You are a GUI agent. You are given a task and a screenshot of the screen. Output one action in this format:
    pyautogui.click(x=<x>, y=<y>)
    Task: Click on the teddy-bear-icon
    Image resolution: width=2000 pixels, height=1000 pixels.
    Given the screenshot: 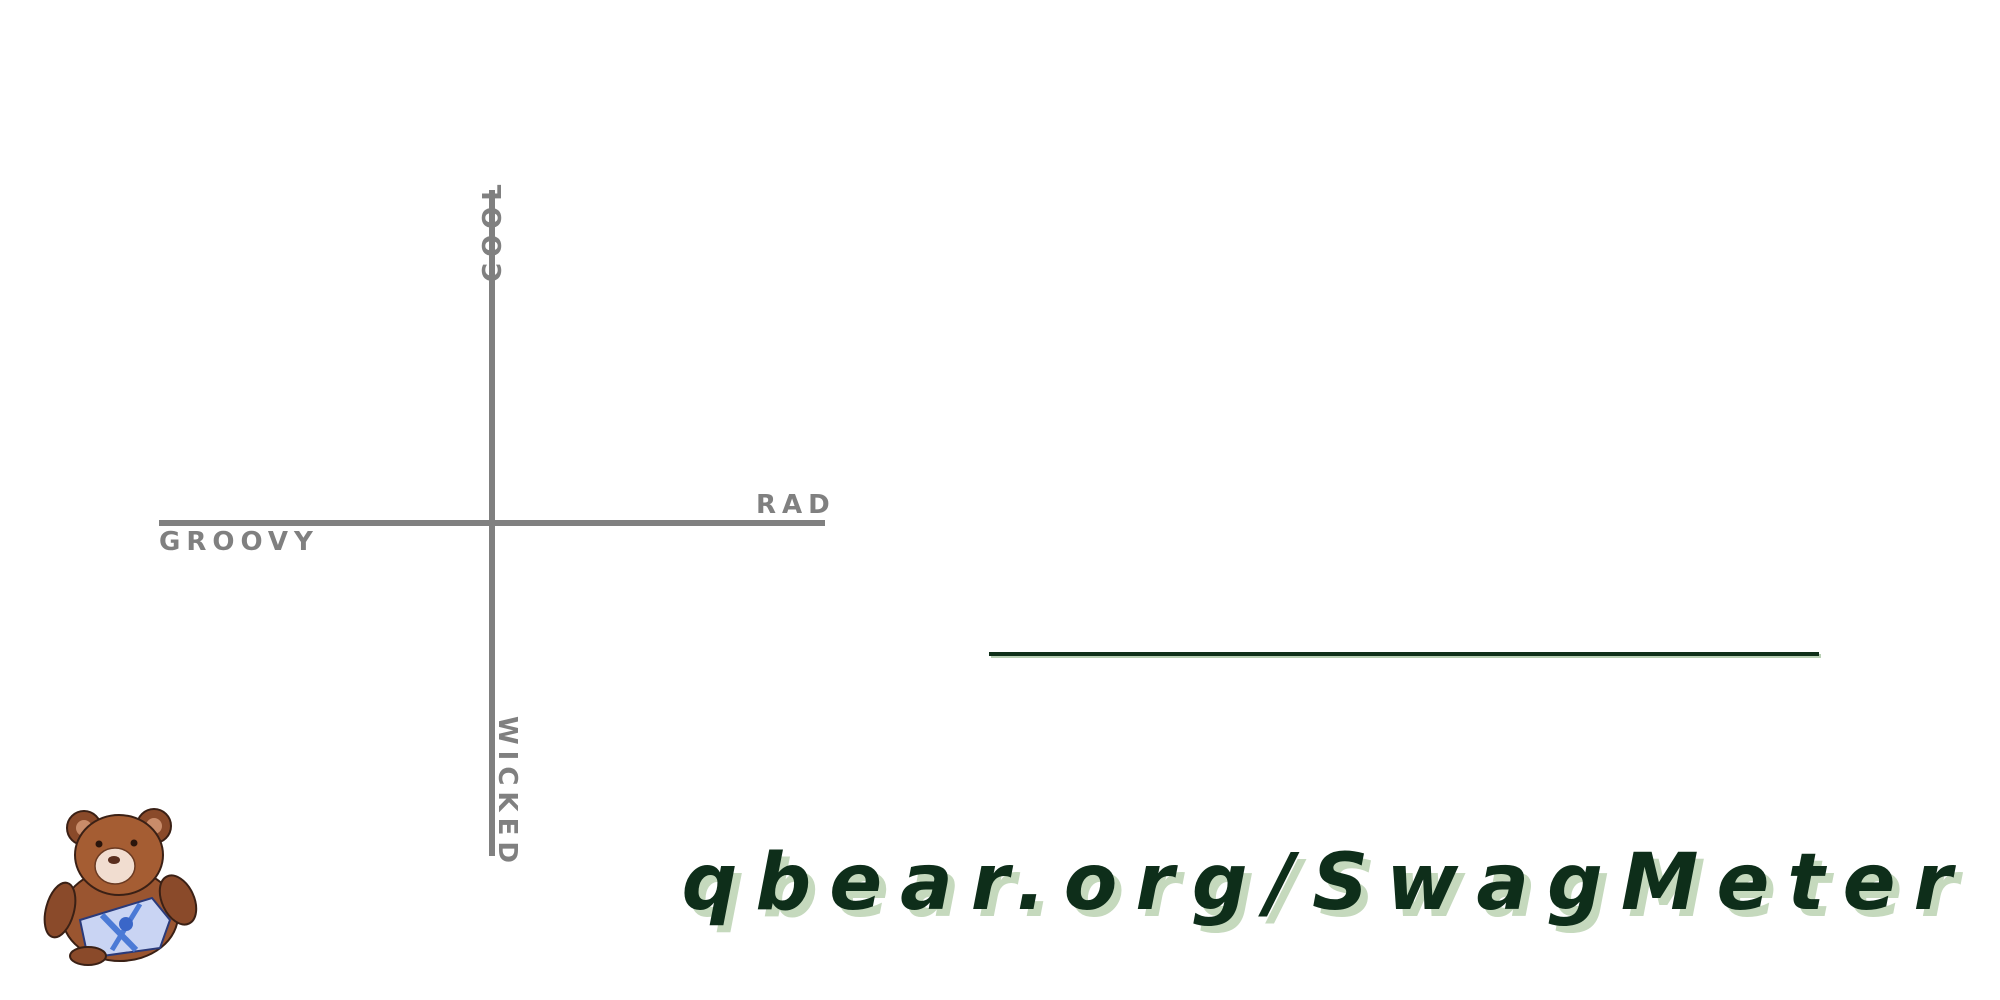 What is the action you would take?
    pyautogui.click(x=122, y=883)
    